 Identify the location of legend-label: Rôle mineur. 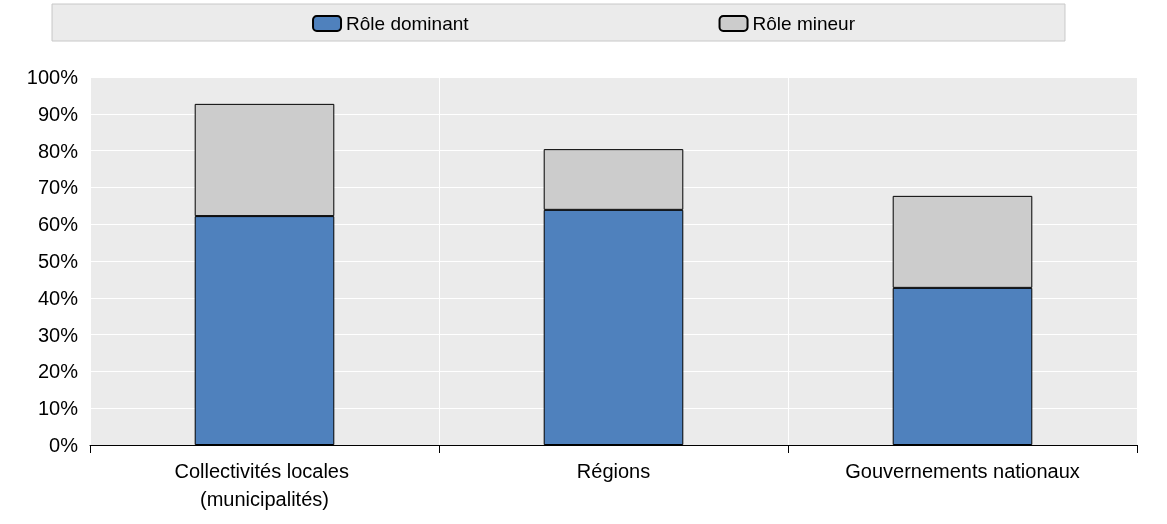
(804, 23).